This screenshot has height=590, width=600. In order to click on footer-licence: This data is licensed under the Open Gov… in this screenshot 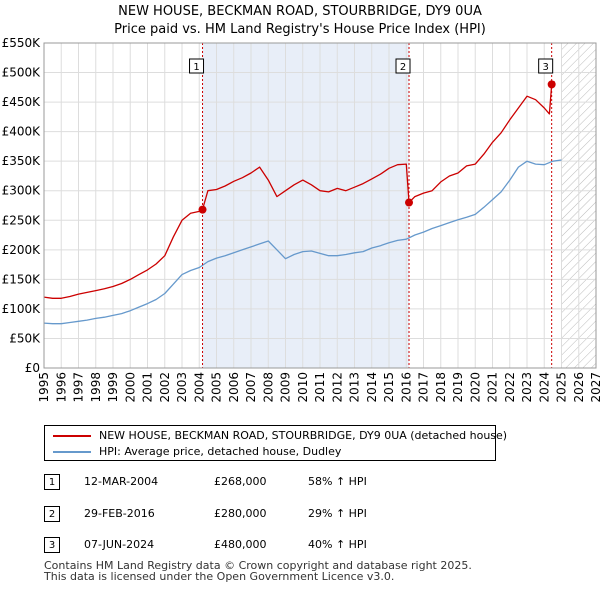, I will do `click(219, 576)`.